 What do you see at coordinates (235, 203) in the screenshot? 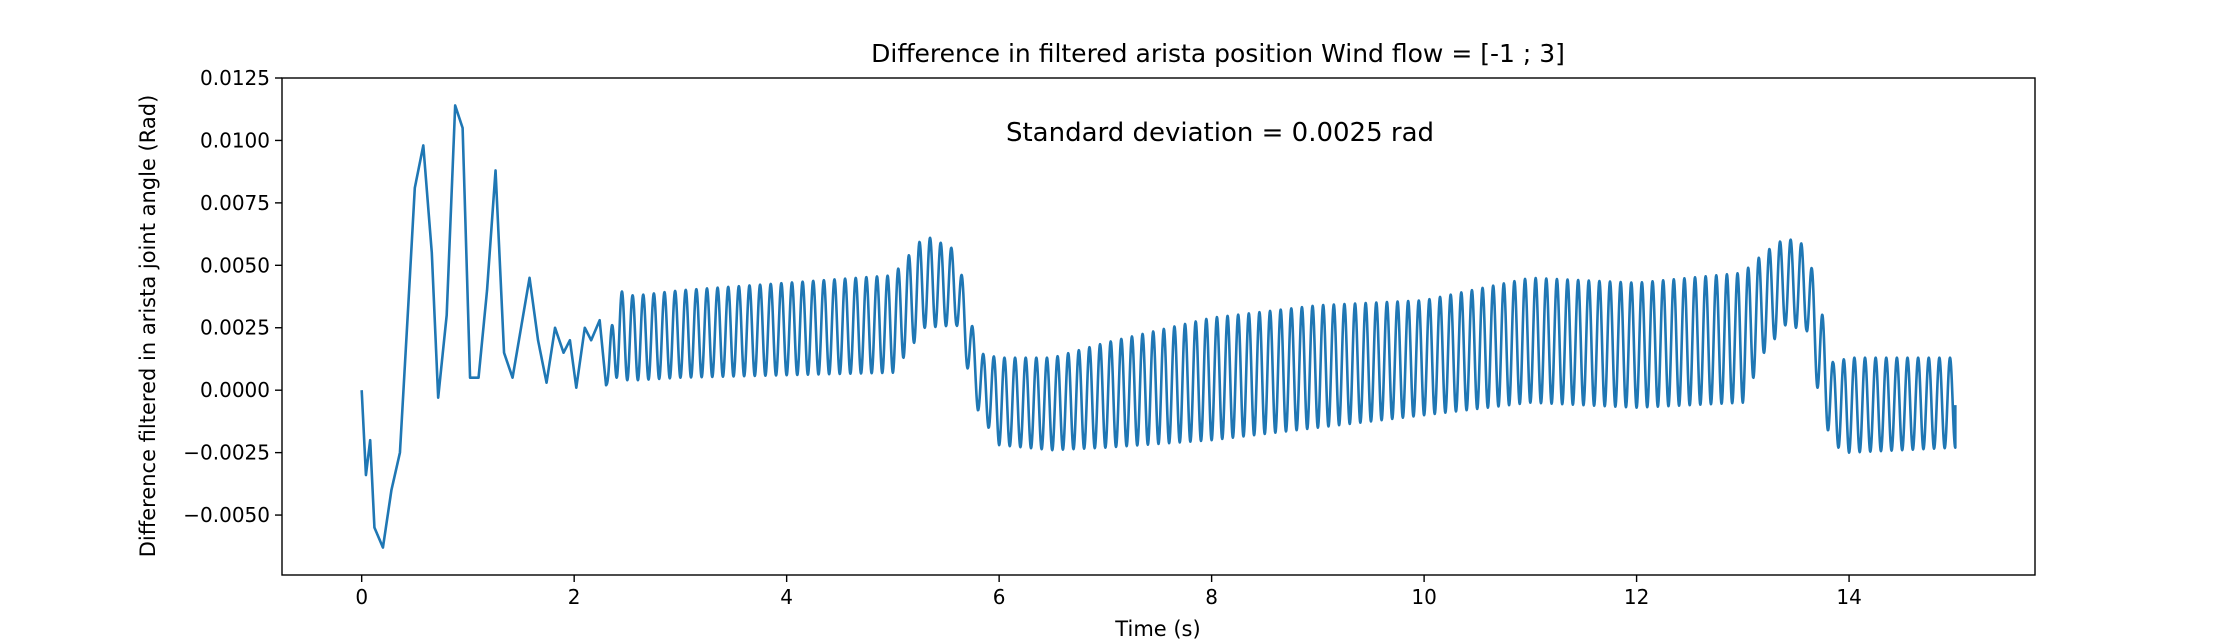
I see `y-tick-label: 0.0075` at bounding box center [235, 203].